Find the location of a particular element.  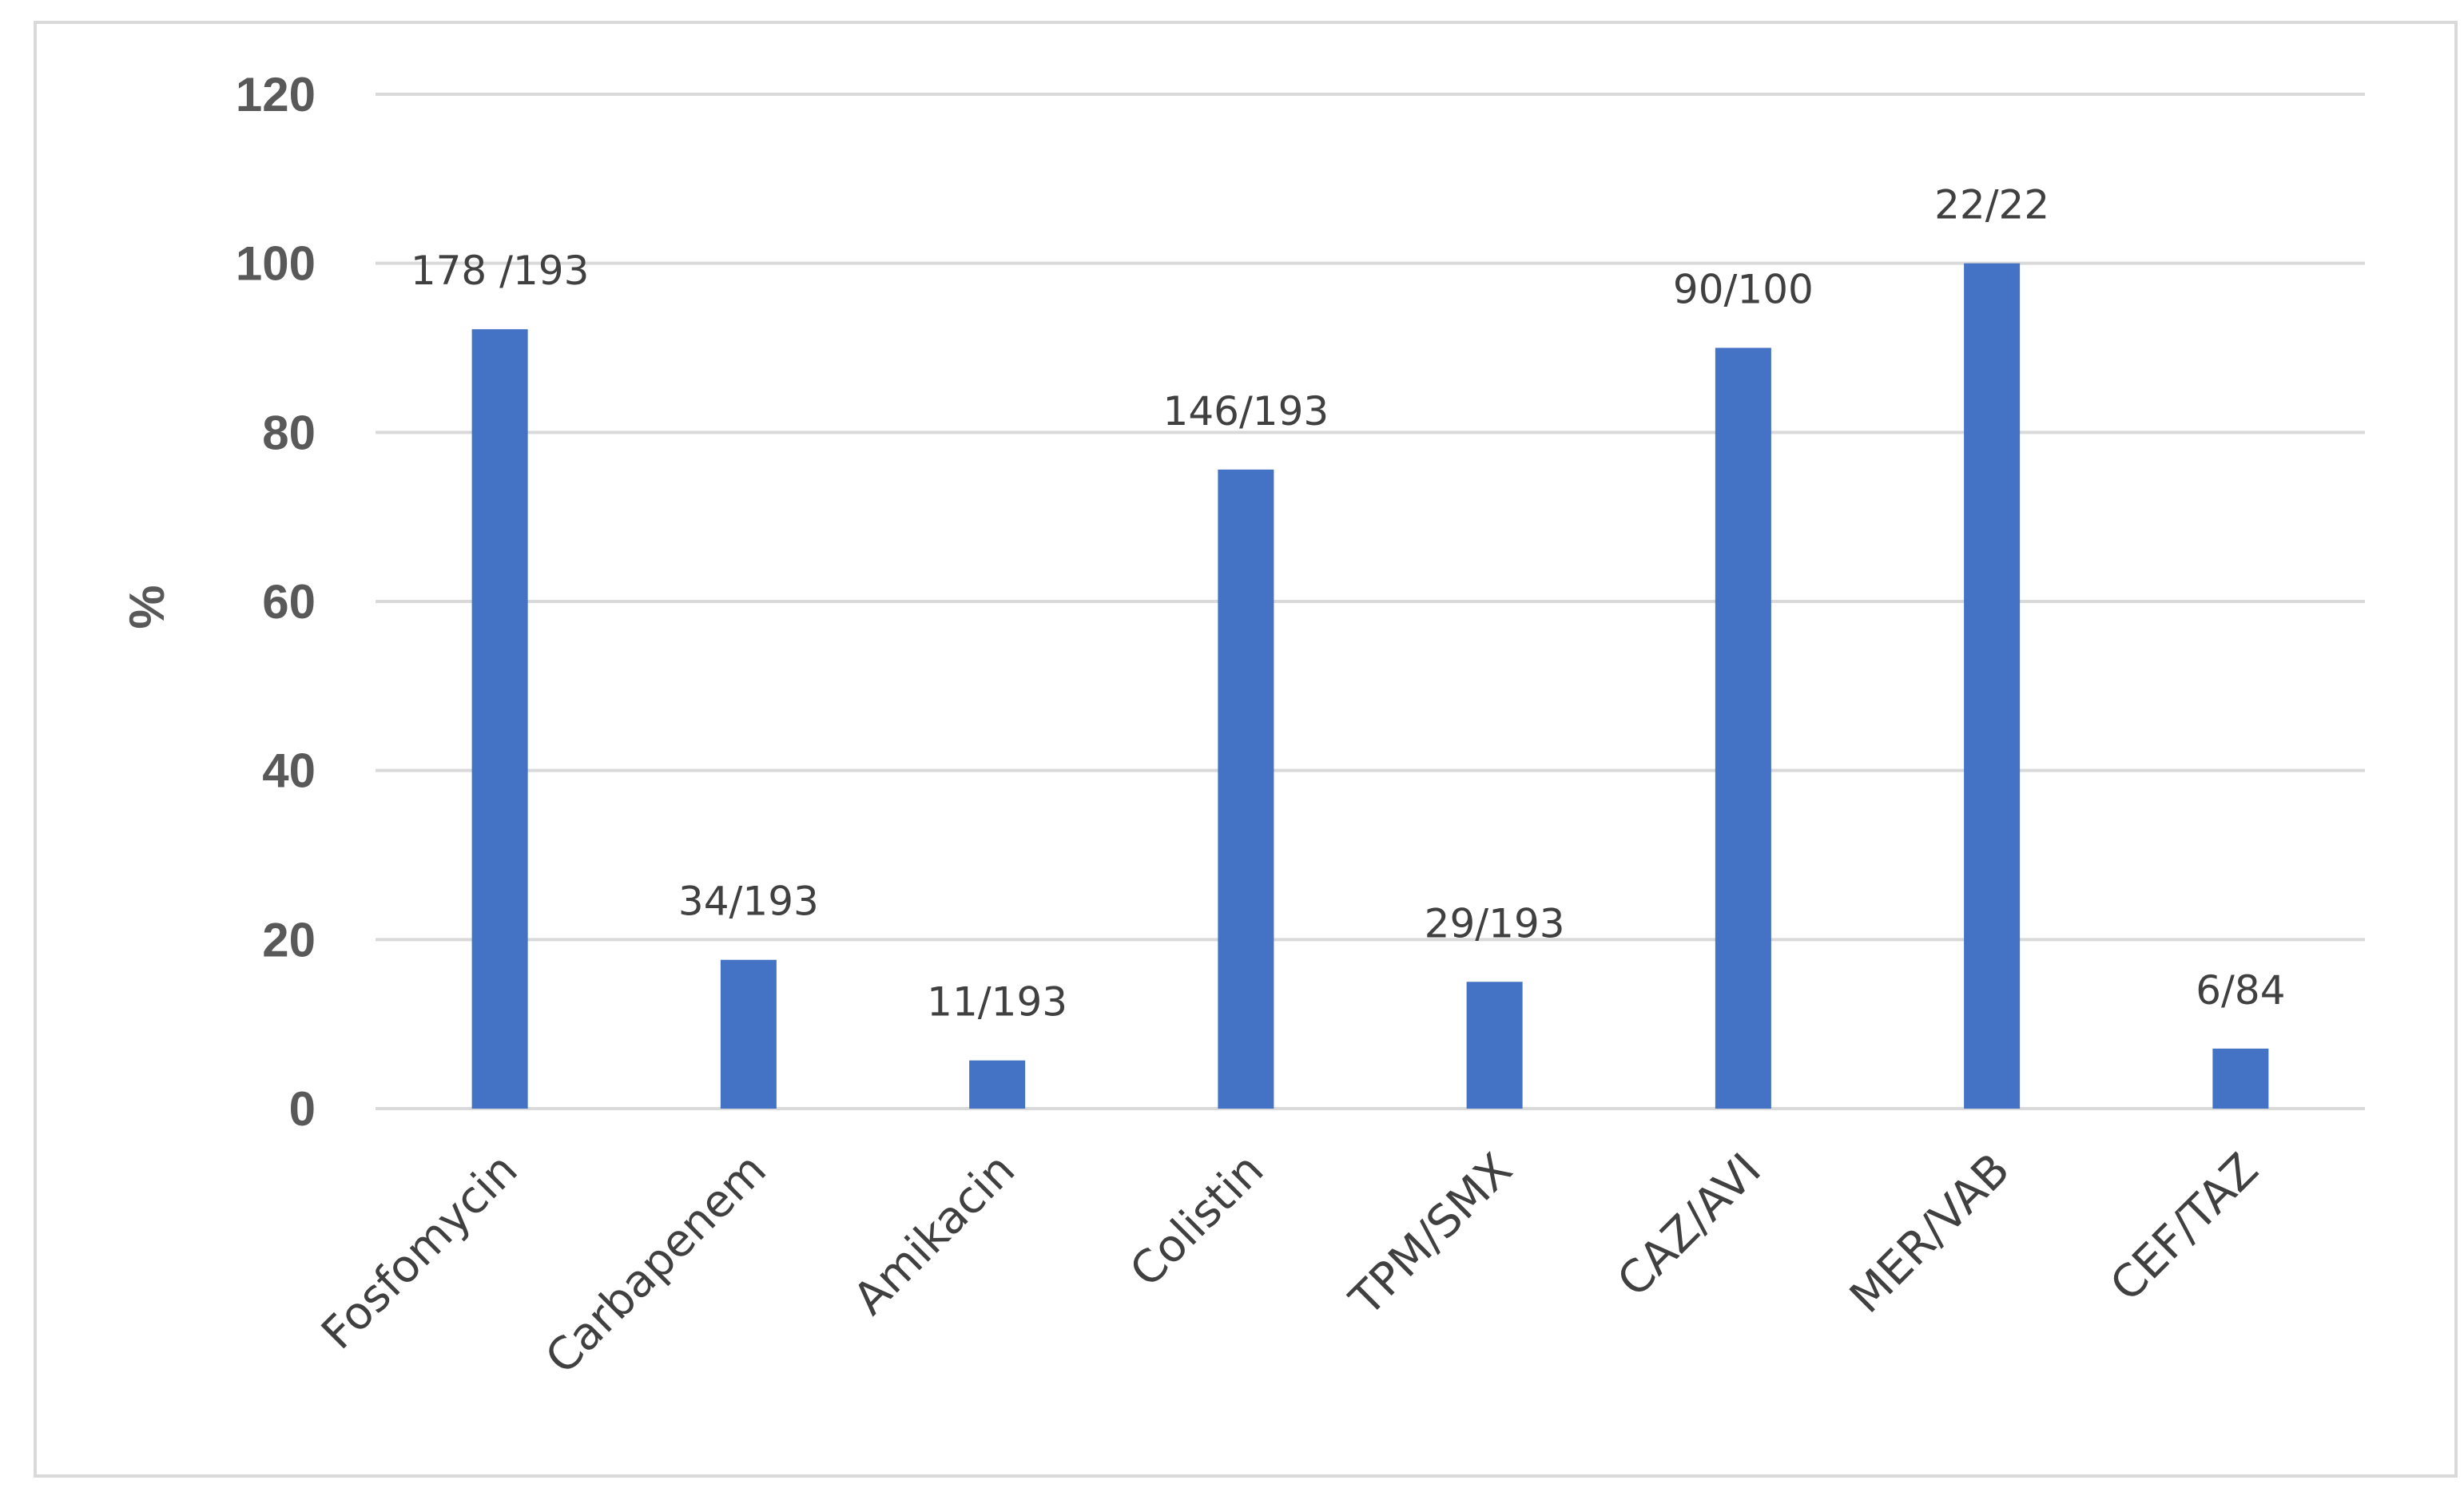

bar-colistin is located at coordinates (1246, 789).